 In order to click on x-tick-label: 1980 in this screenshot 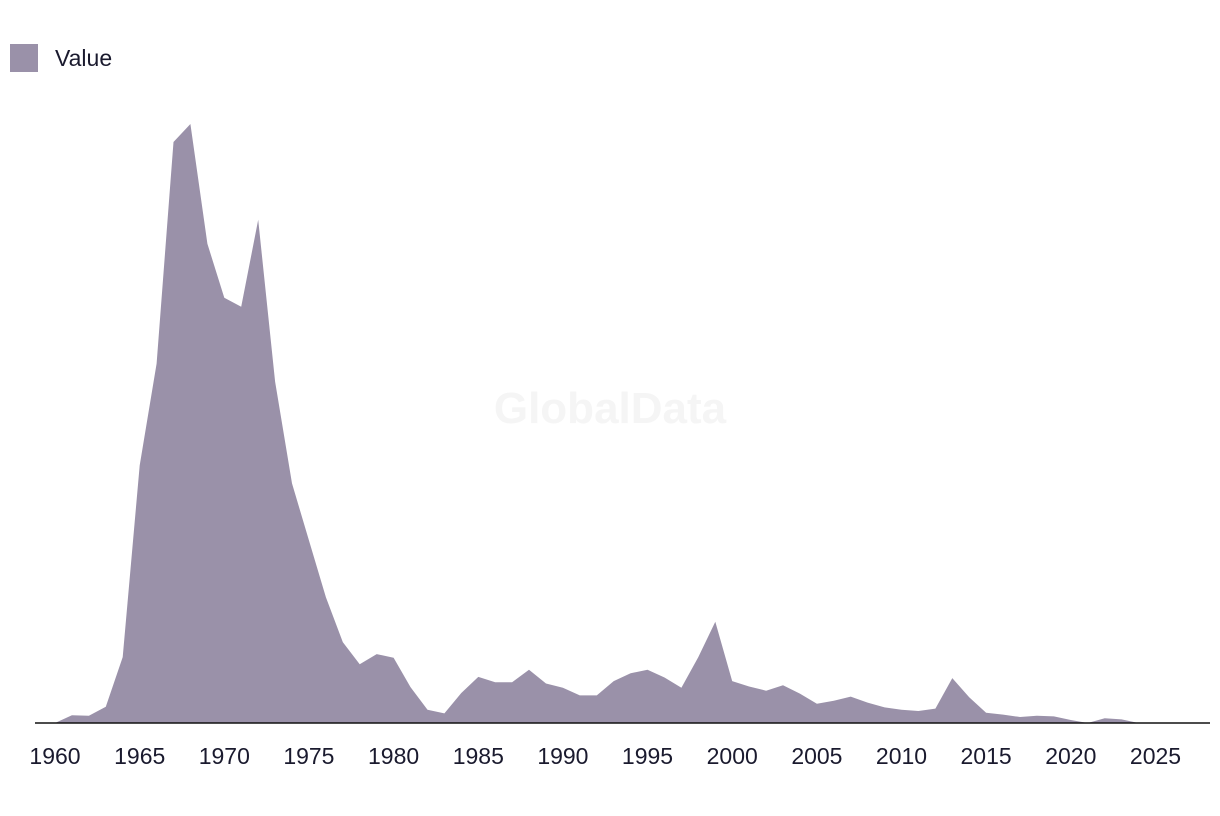, I will do `click(393, 756)`.